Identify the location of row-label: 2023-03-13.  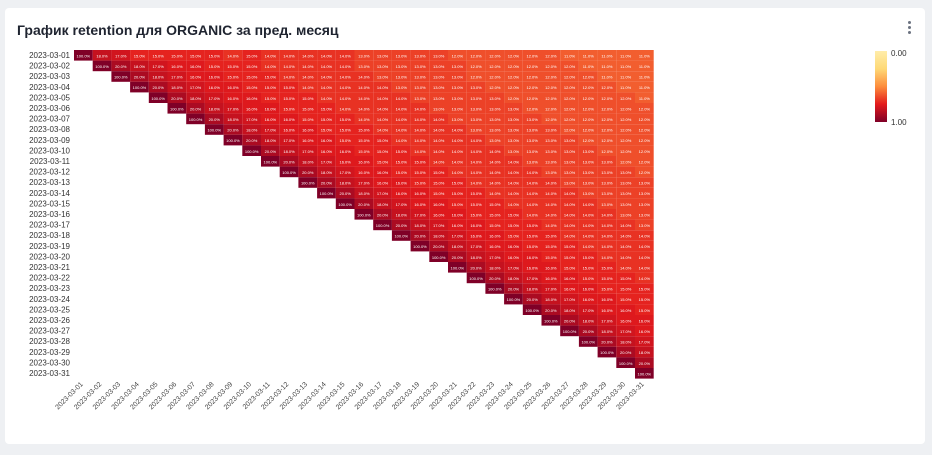
(49, 182).